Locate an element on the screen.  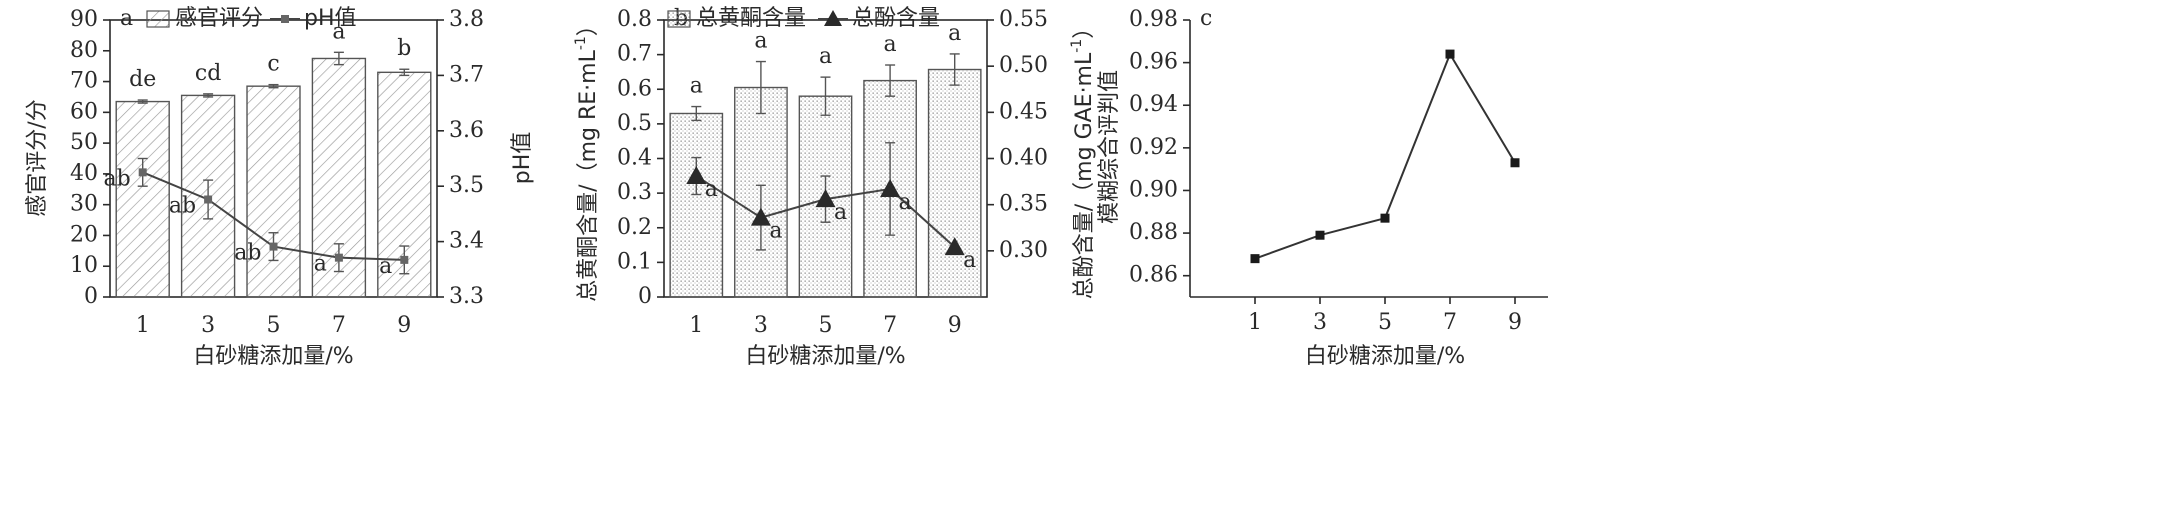
y2-tick-label: 3.7 is located at coordinates (466, 74).